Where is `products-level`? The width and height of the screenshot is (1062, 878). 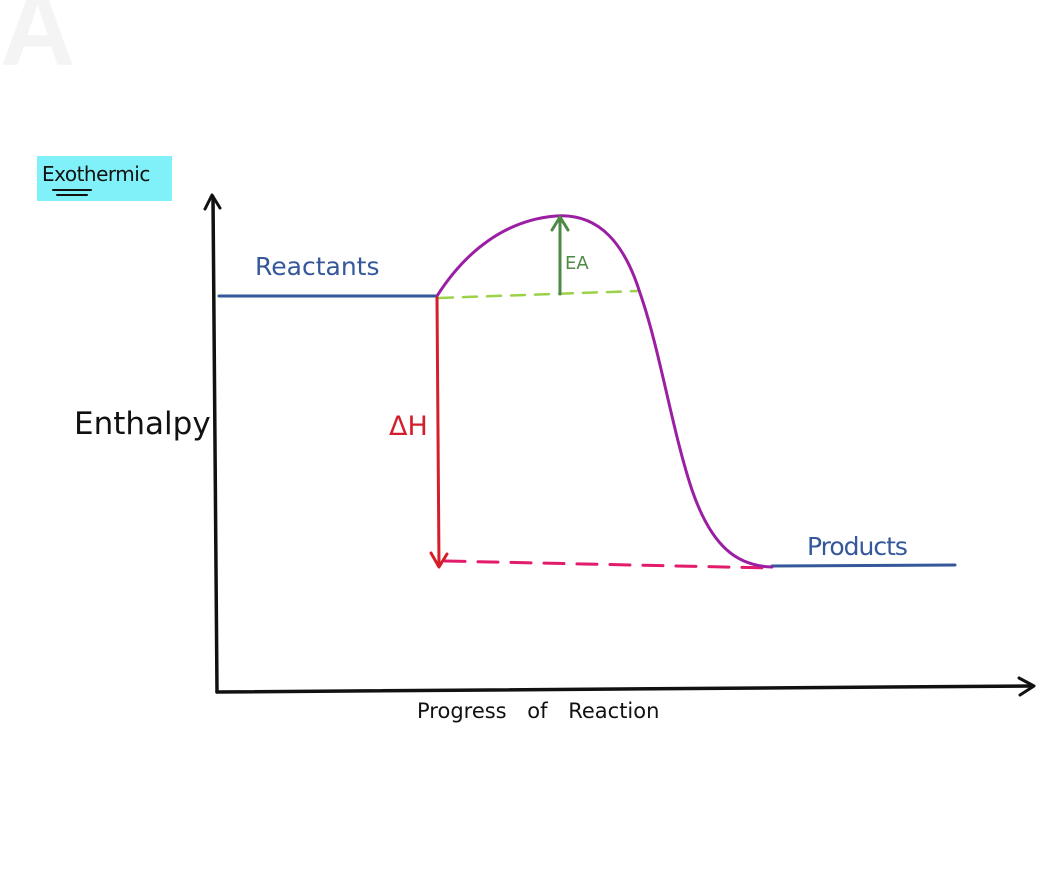 products-level is located at coordinates (863, 565).